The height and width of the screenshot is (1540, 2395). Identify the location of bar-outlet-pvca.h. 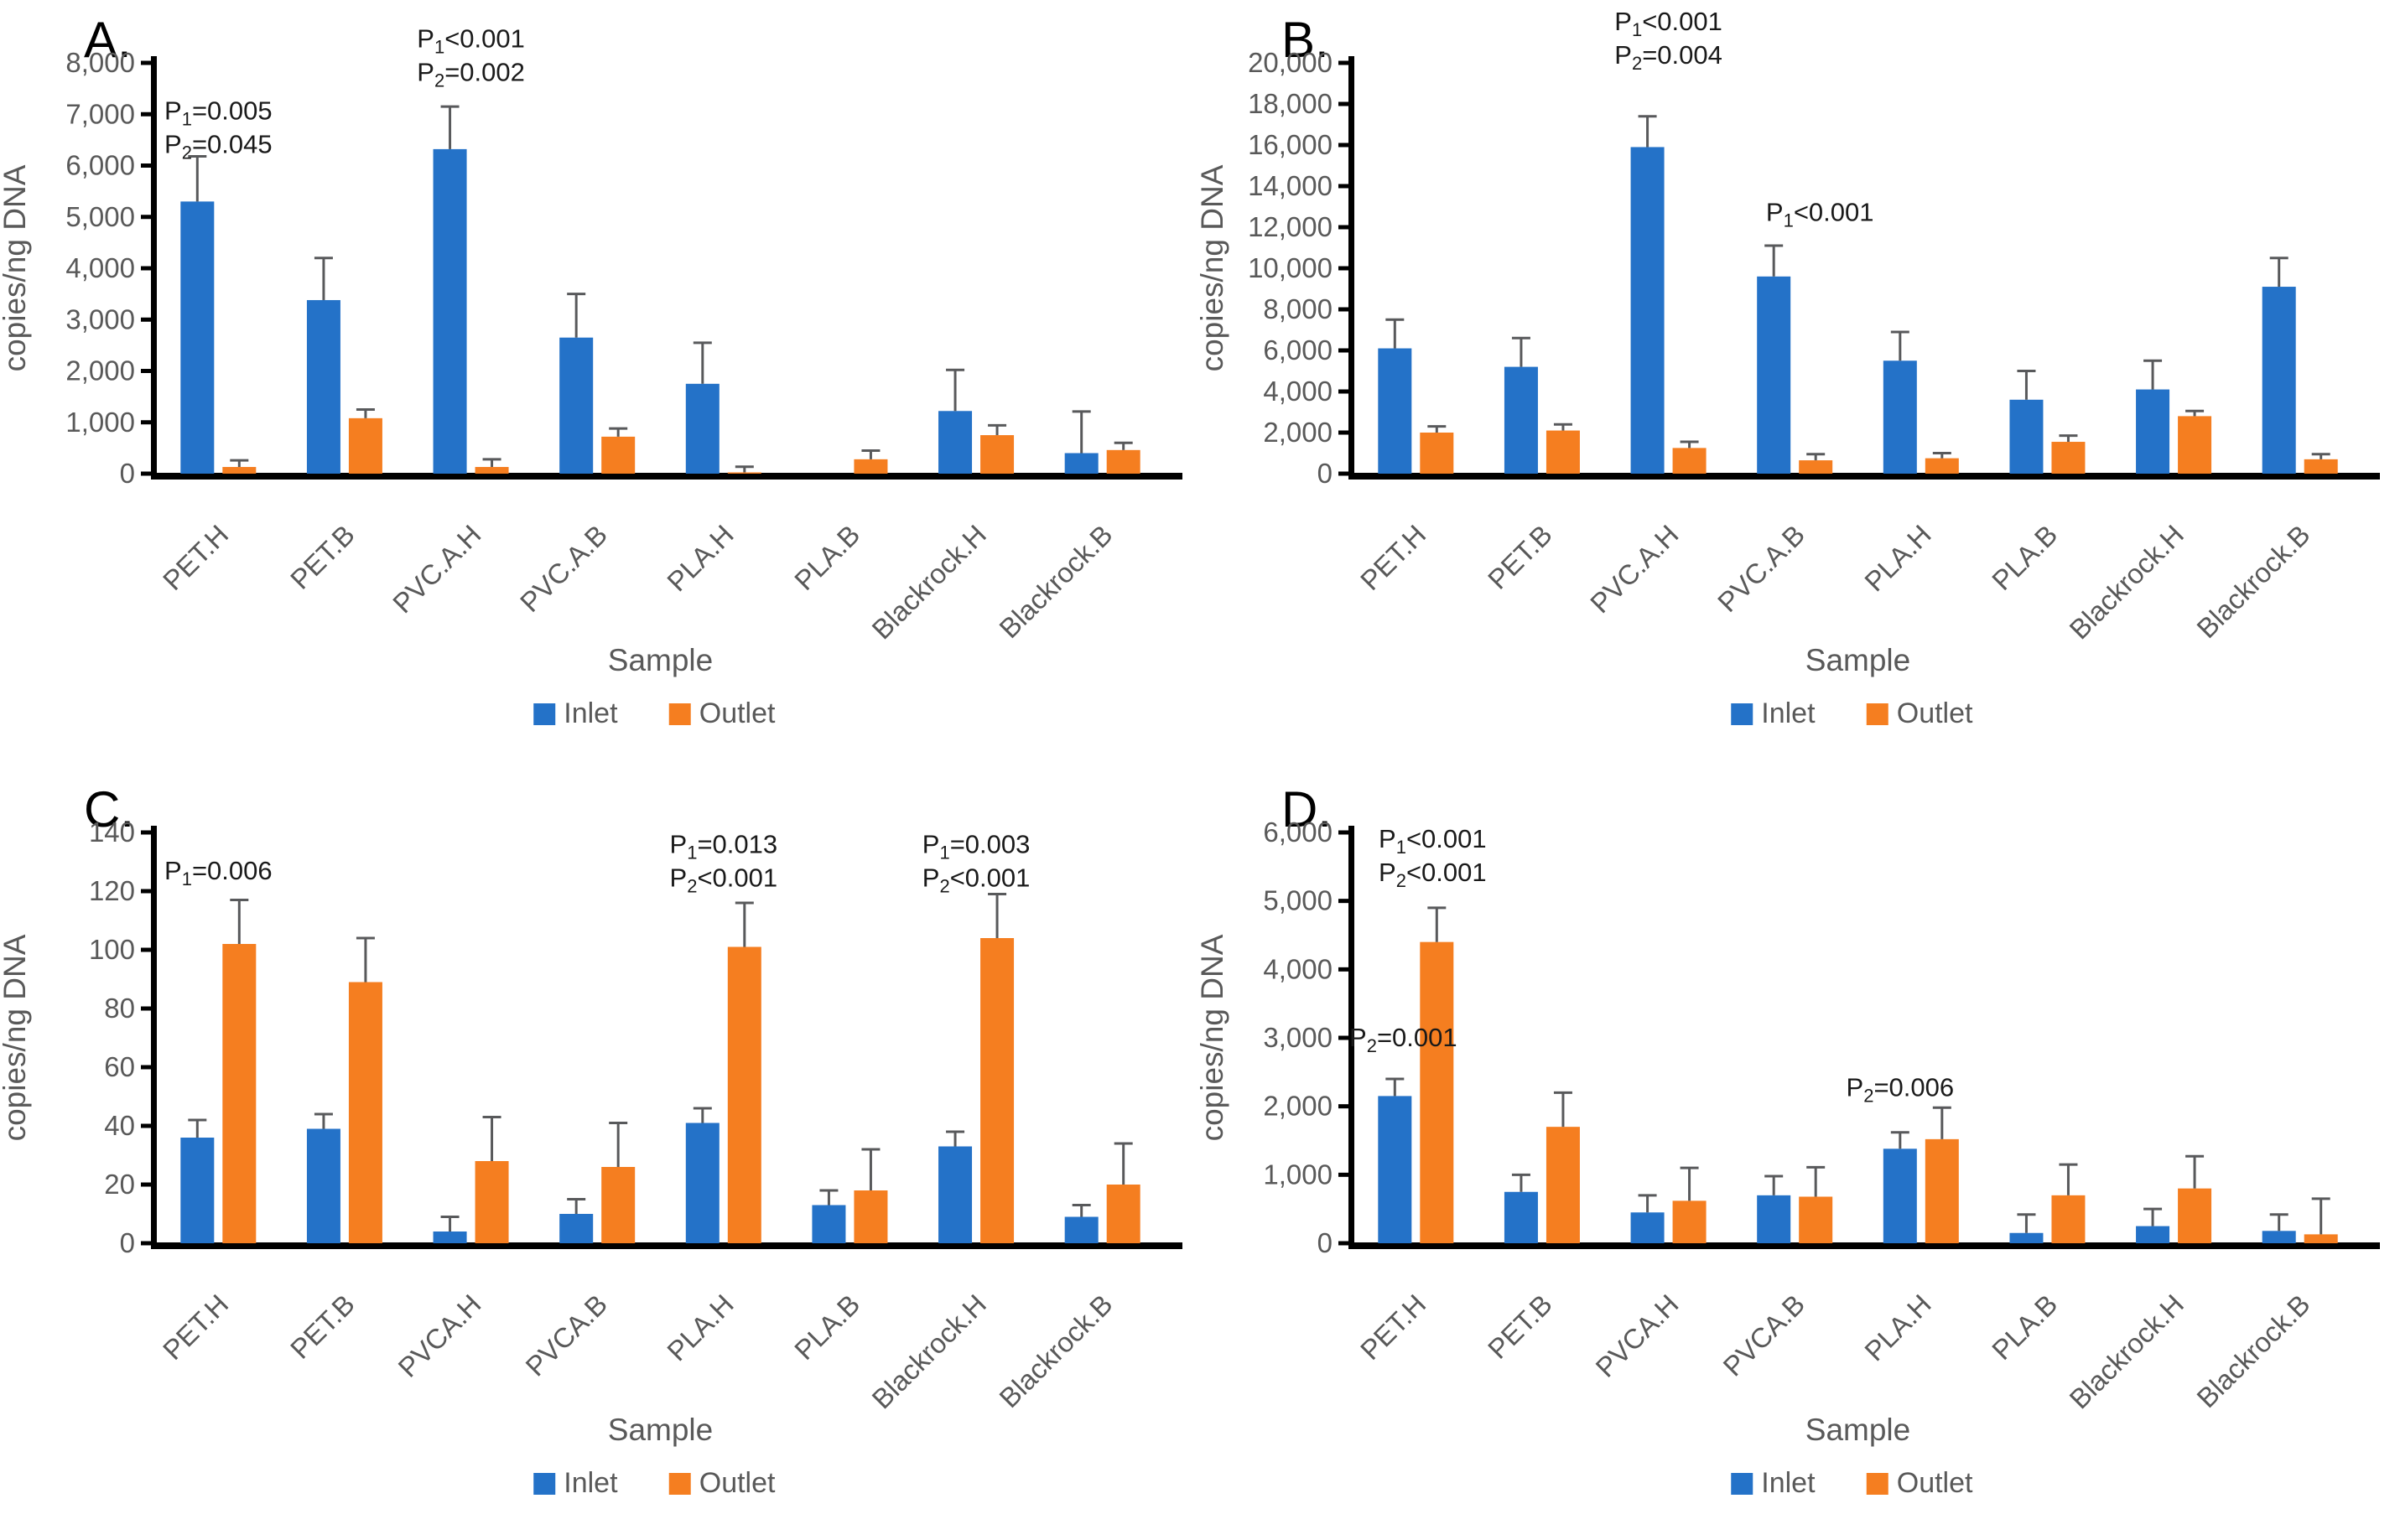
(1689, 1221).